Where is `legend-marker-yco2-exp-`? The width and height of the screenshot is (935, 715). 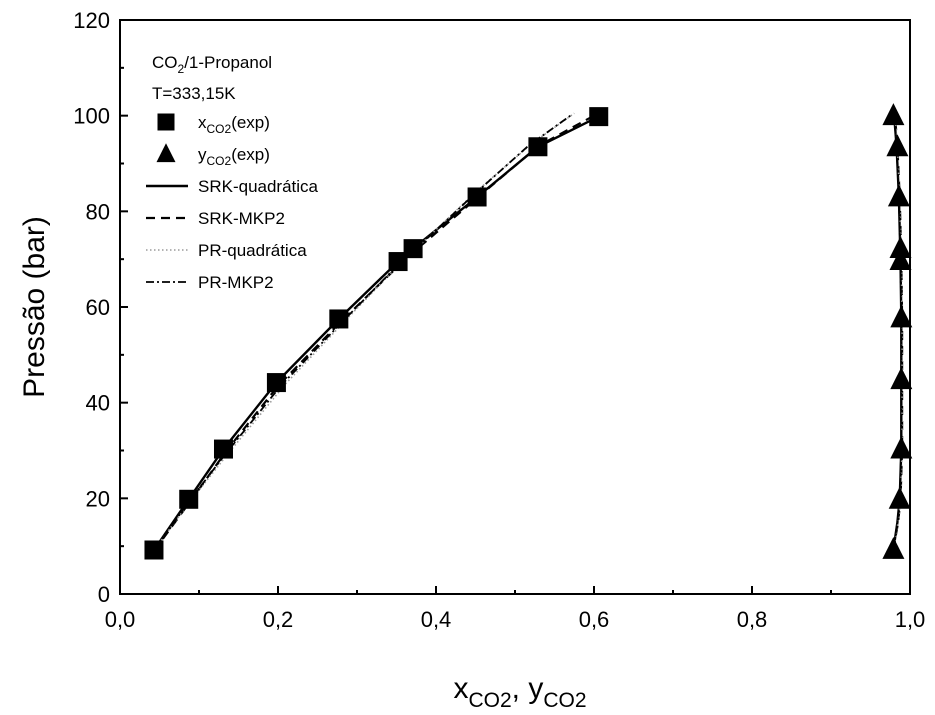
legend-marker-yco2-exp- is located at coordinates (166, 153).